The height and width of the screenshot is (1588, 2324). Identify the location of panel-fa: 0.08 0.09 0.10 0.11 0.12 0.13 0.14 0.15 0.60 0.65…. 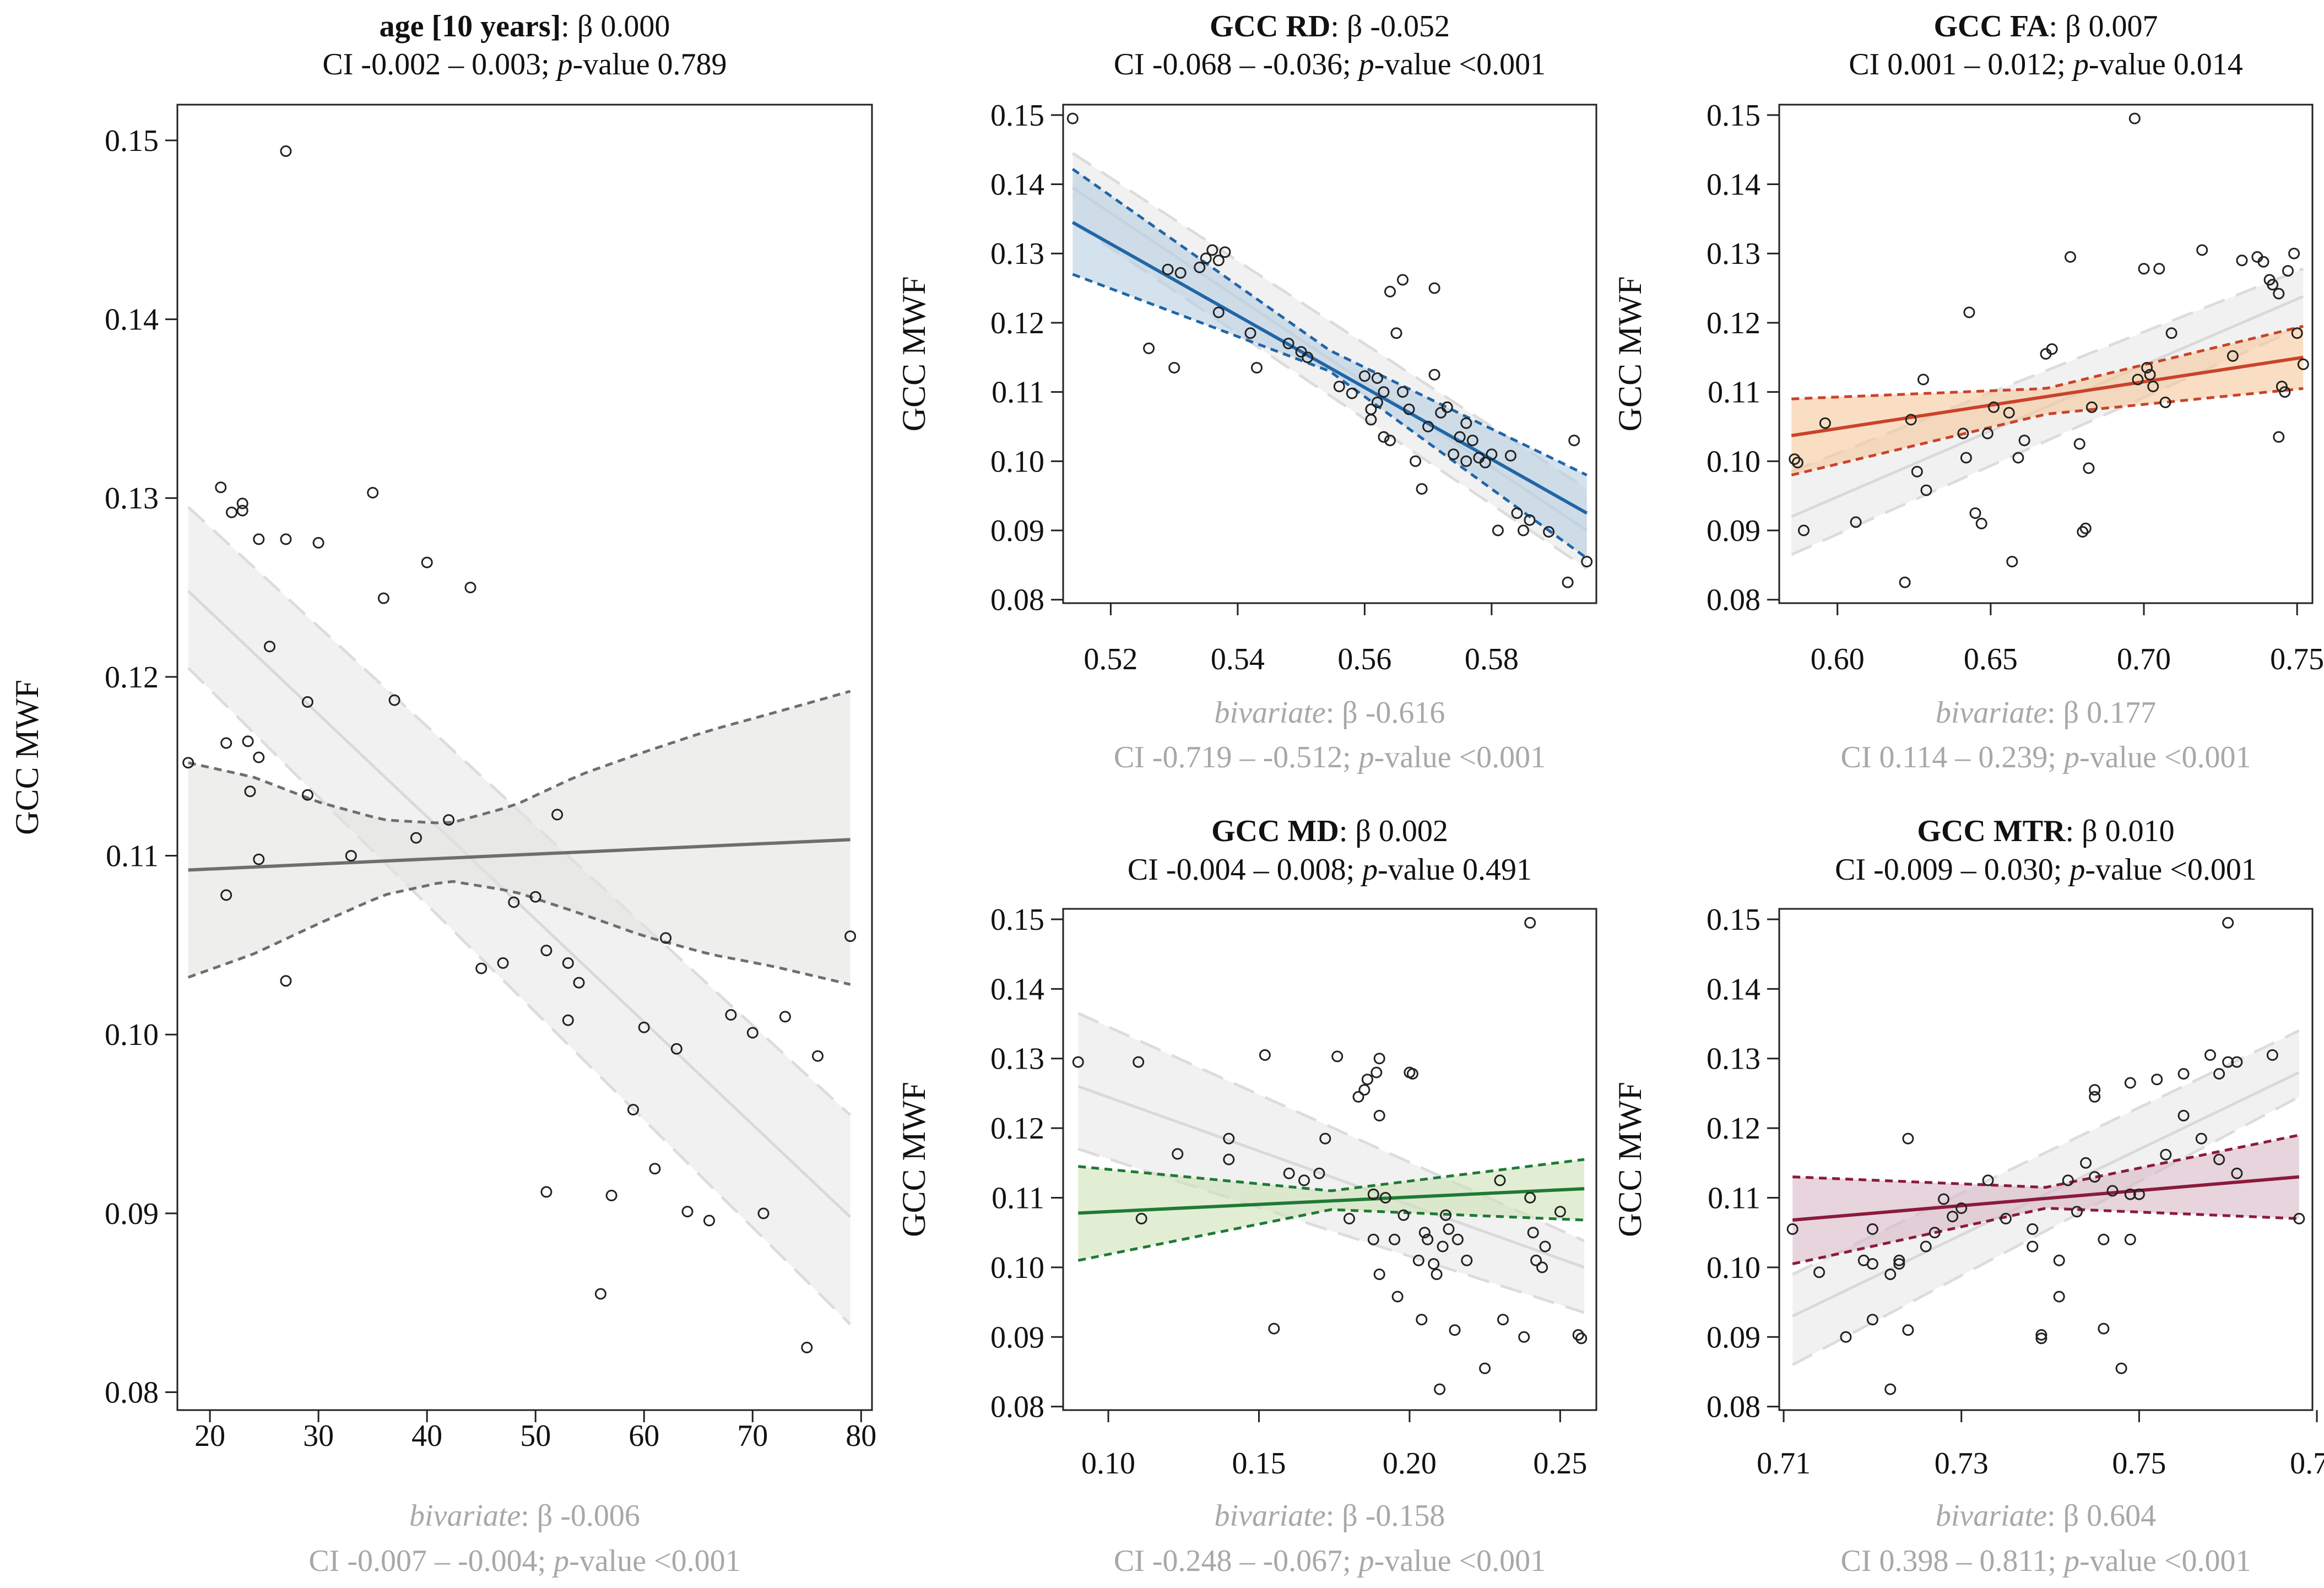
(1968, 391).